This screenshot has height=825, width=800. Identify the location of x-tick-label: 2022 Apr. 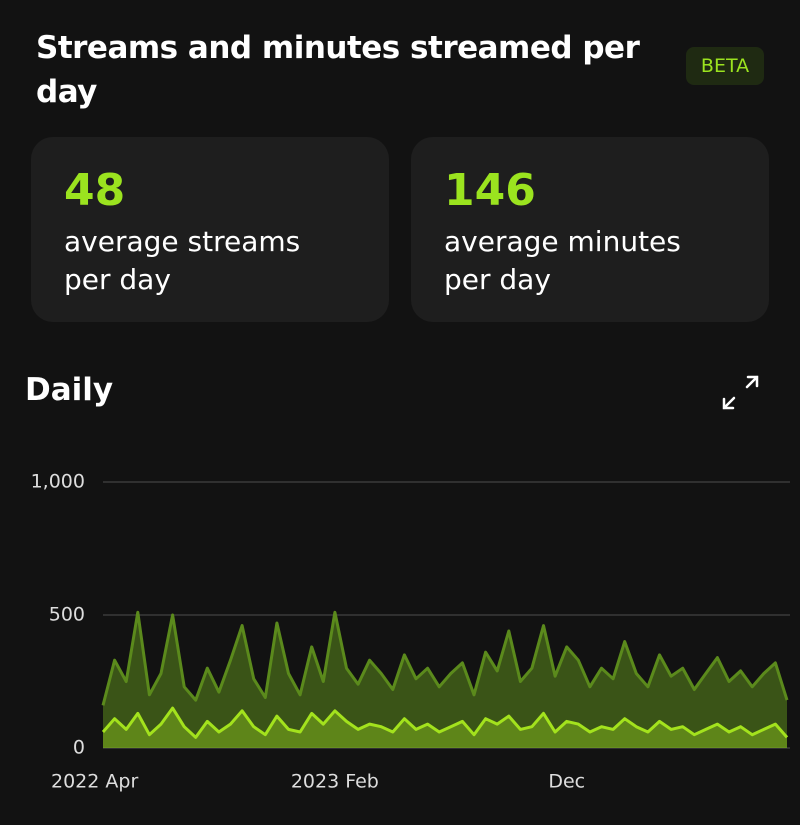
(94, 782).